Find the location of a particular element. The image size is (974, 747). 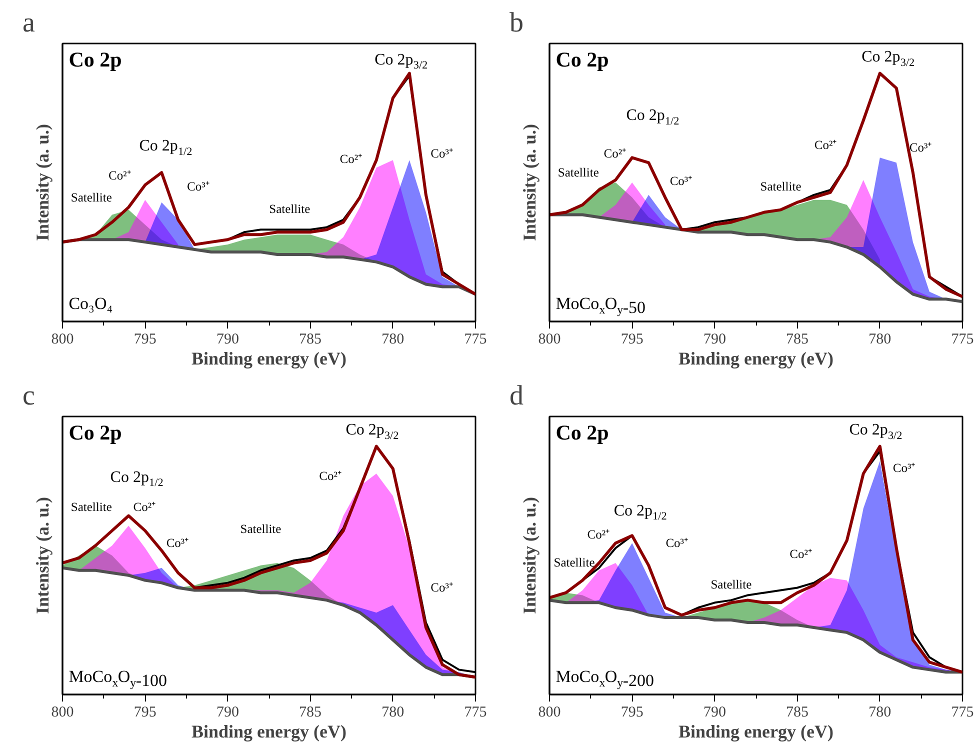

annotation: Co₃O₄ is located at coordinates (90, 304).